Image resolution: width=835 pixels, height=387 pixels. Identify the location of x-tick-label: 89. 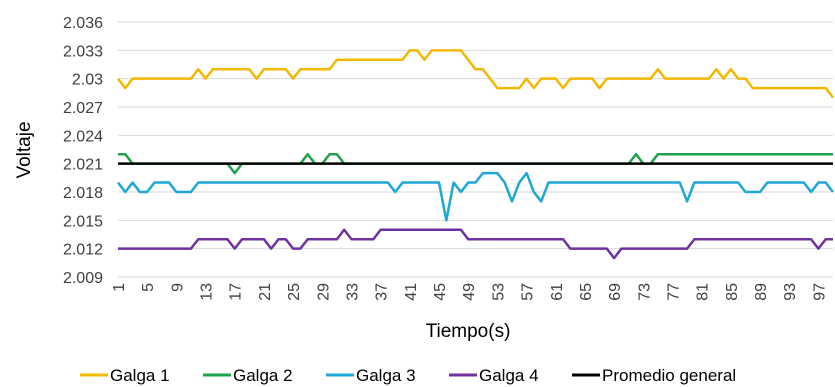
(761, 292).